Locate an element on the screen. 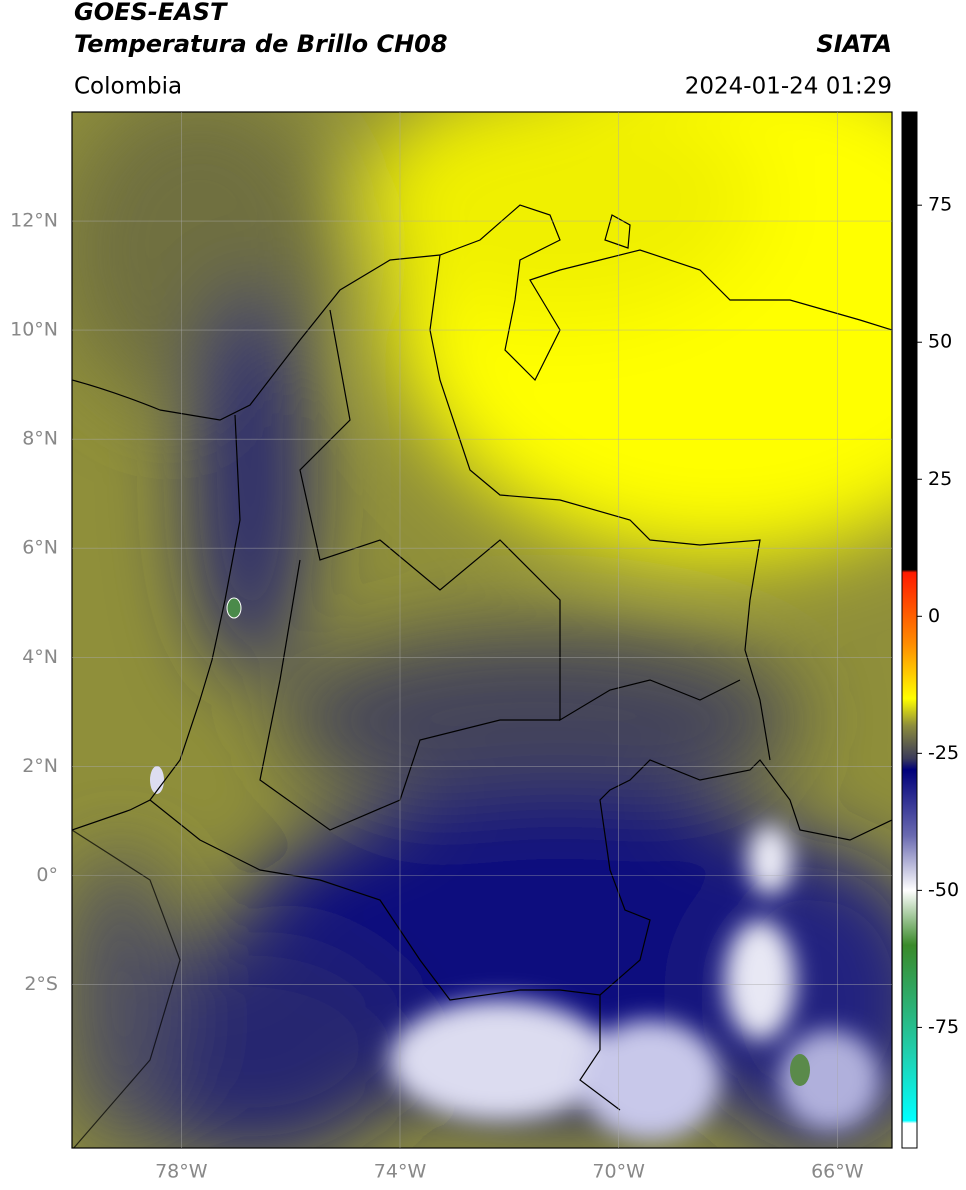  colorbar-tick-label: 50 is located at coordinates (940, 342).